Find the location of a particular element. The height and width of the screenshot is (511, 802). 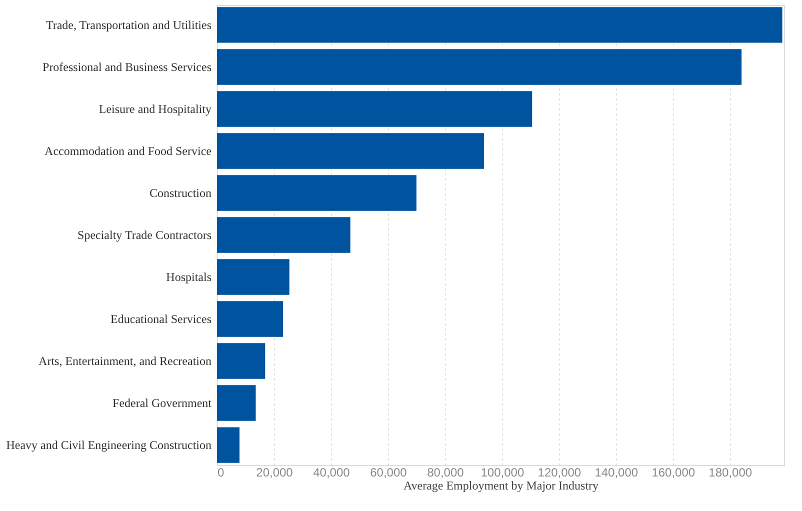

x-tick-label: 140,000 is located at coordinates (616, 473).